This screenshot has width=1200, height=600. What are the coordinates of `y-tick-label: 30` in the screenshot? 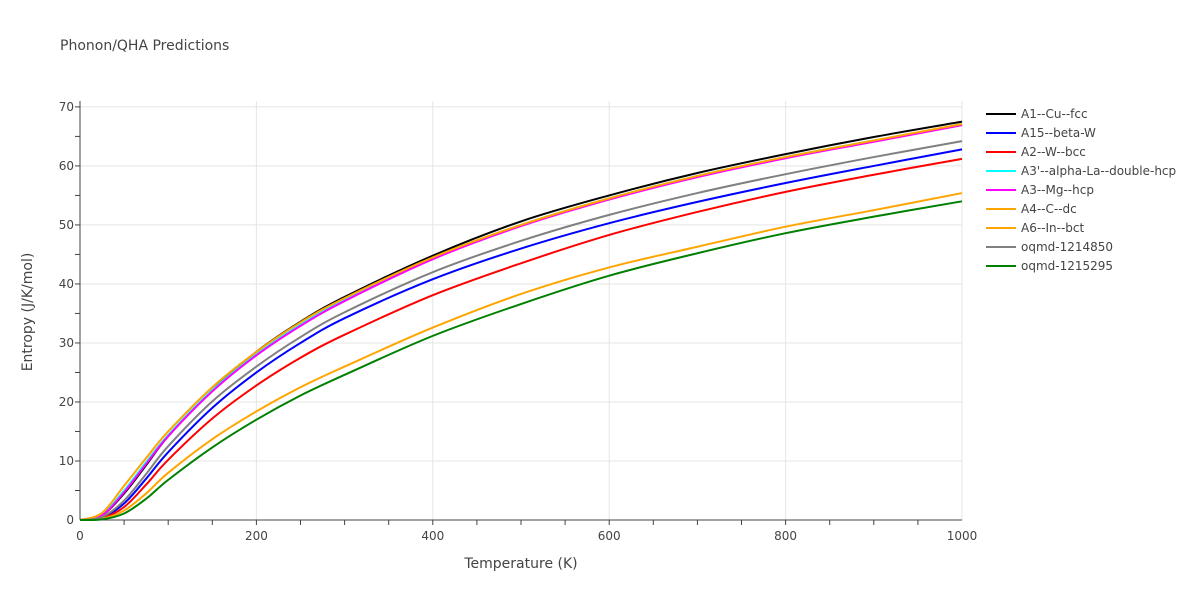 It's located at (66, 343).